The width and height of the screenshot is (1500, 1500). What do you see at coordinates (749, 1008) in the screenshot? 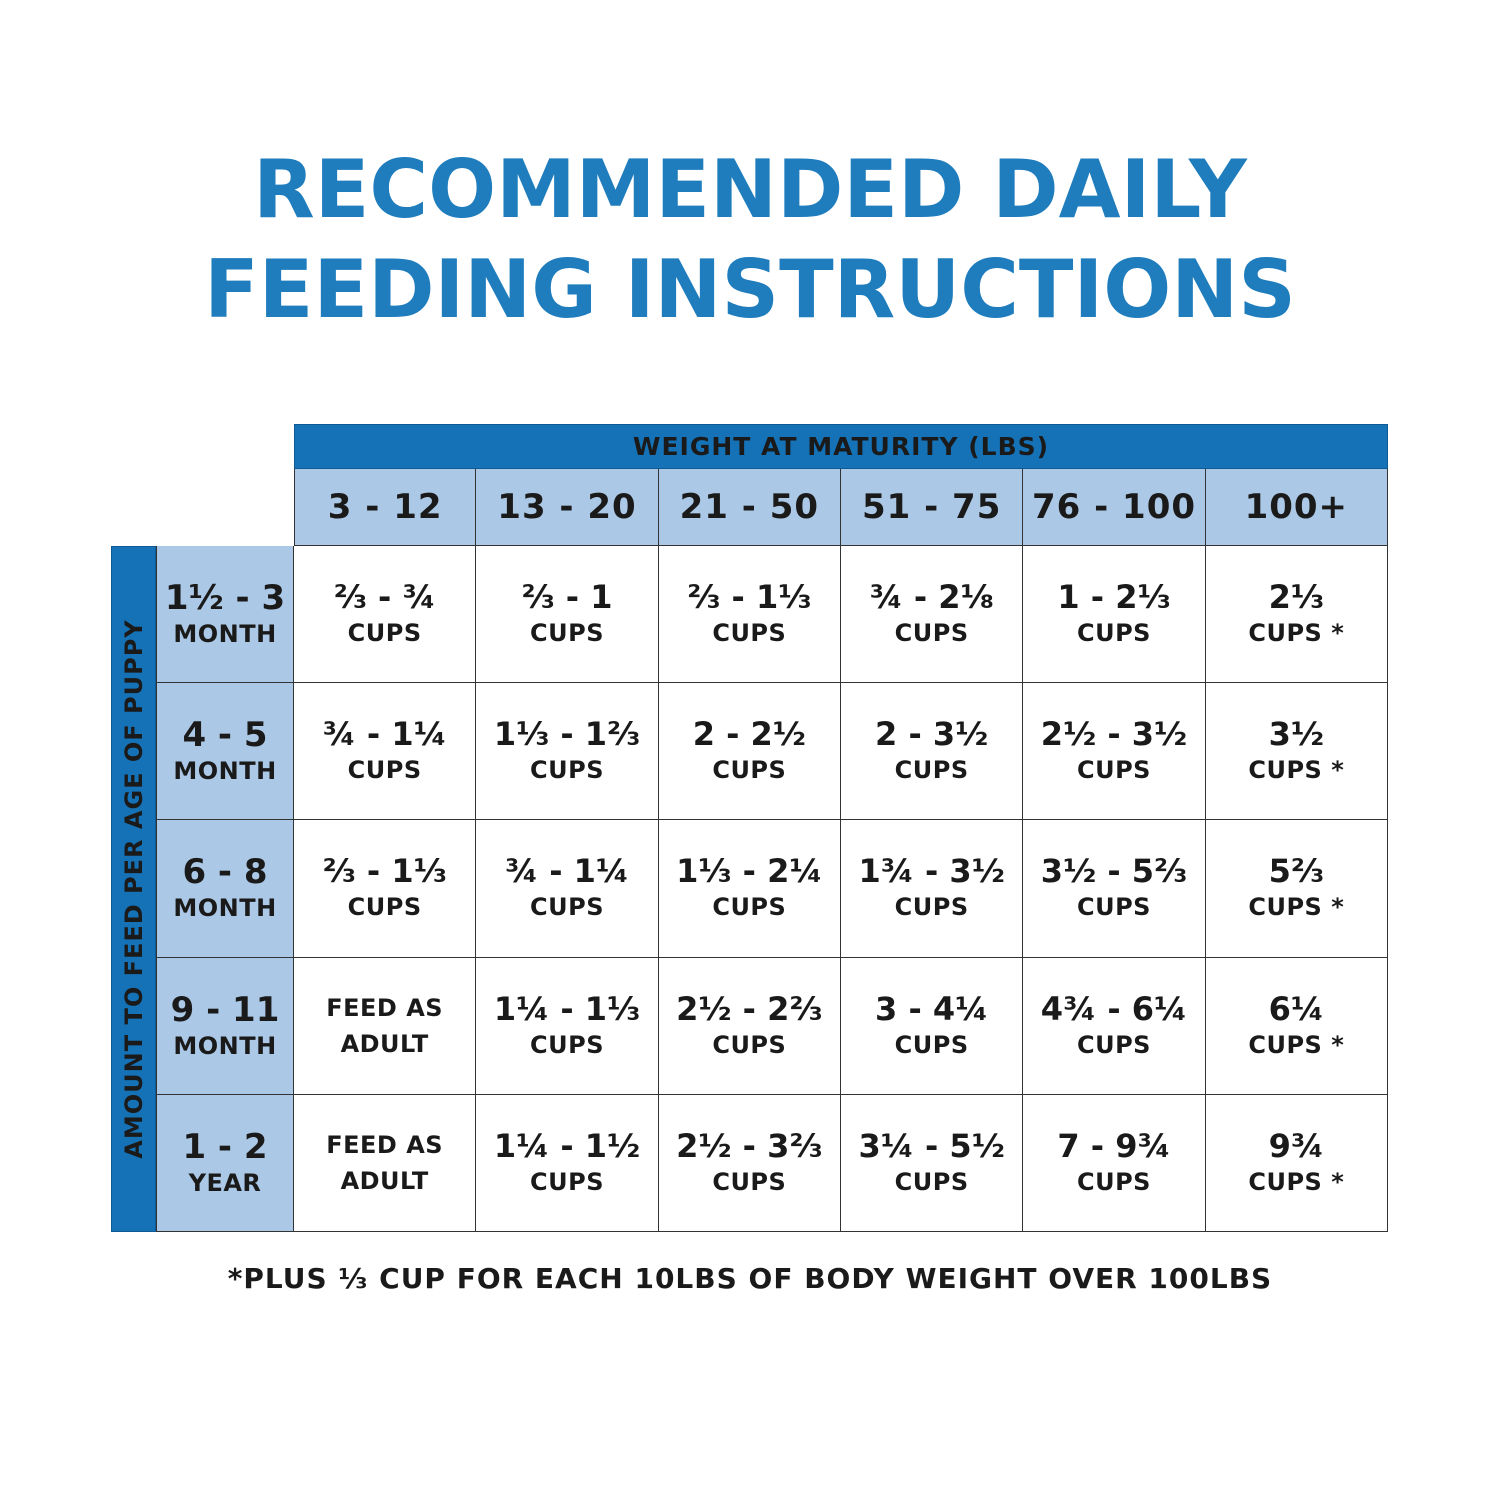
I see `cell-amount: 2½ - 2⅔` at bounding box center [749, 1008].